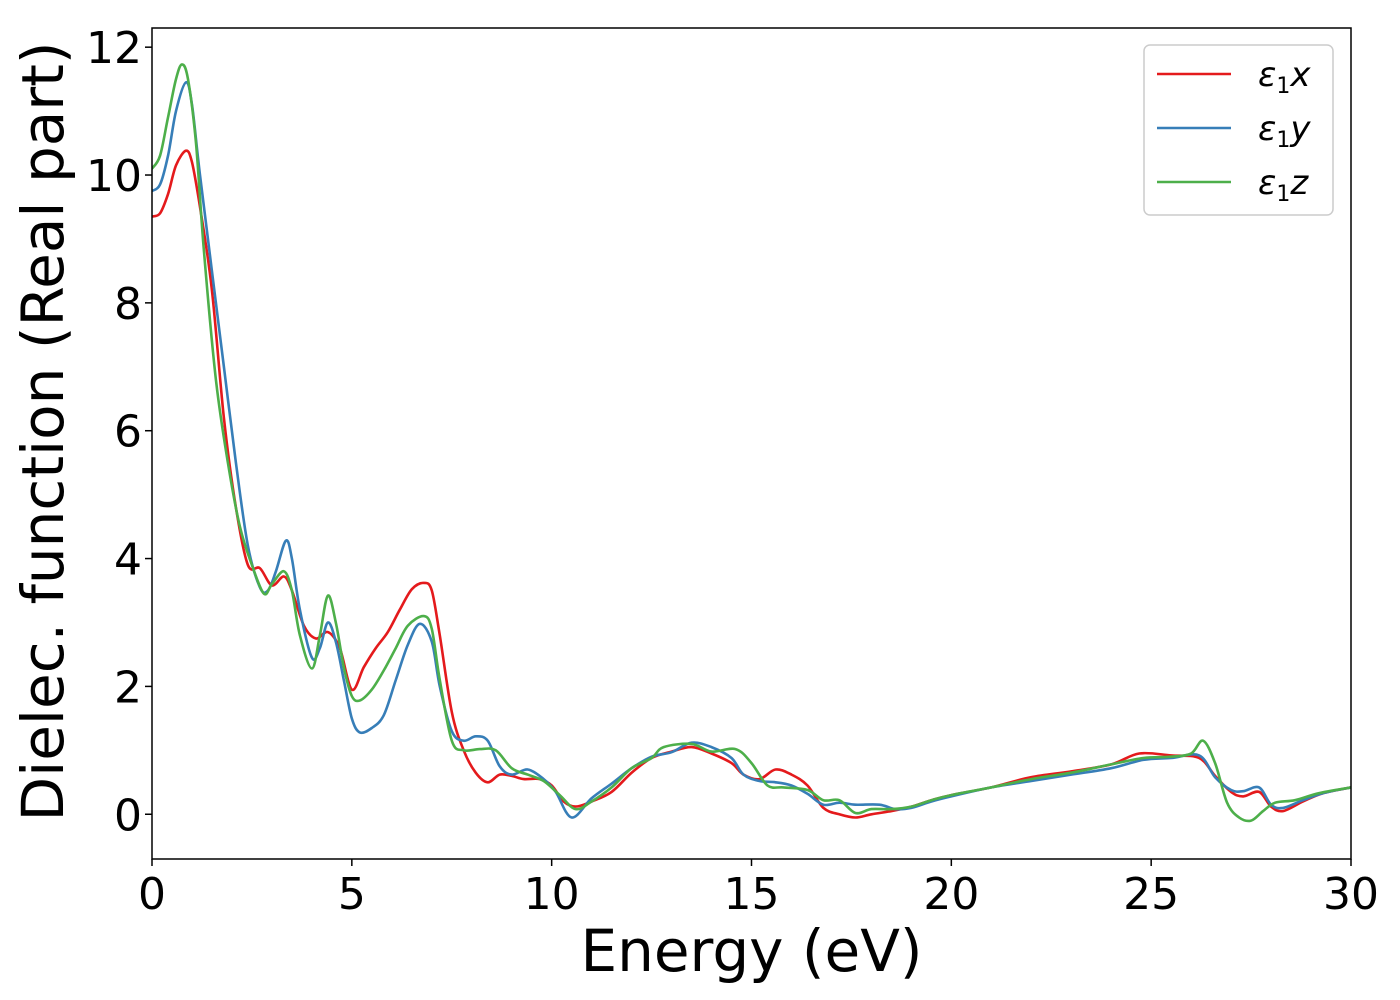 The image size is (1400, 1000). Describe the element at coordinates (152, 894) in the screenshot. I see `x-tick-label: 0` at that location.